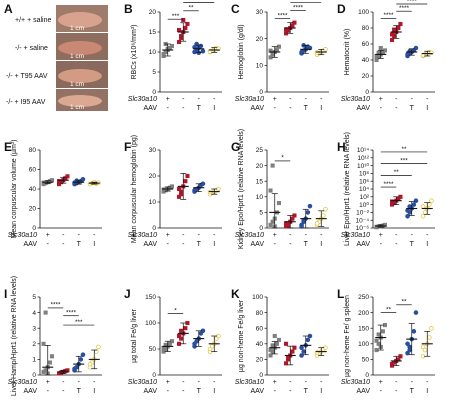 This screenshot has height=411, width=474. Describe the element at coordinates (260, 150) in the screenshot. I see `y-tick-label: 25` at that location.